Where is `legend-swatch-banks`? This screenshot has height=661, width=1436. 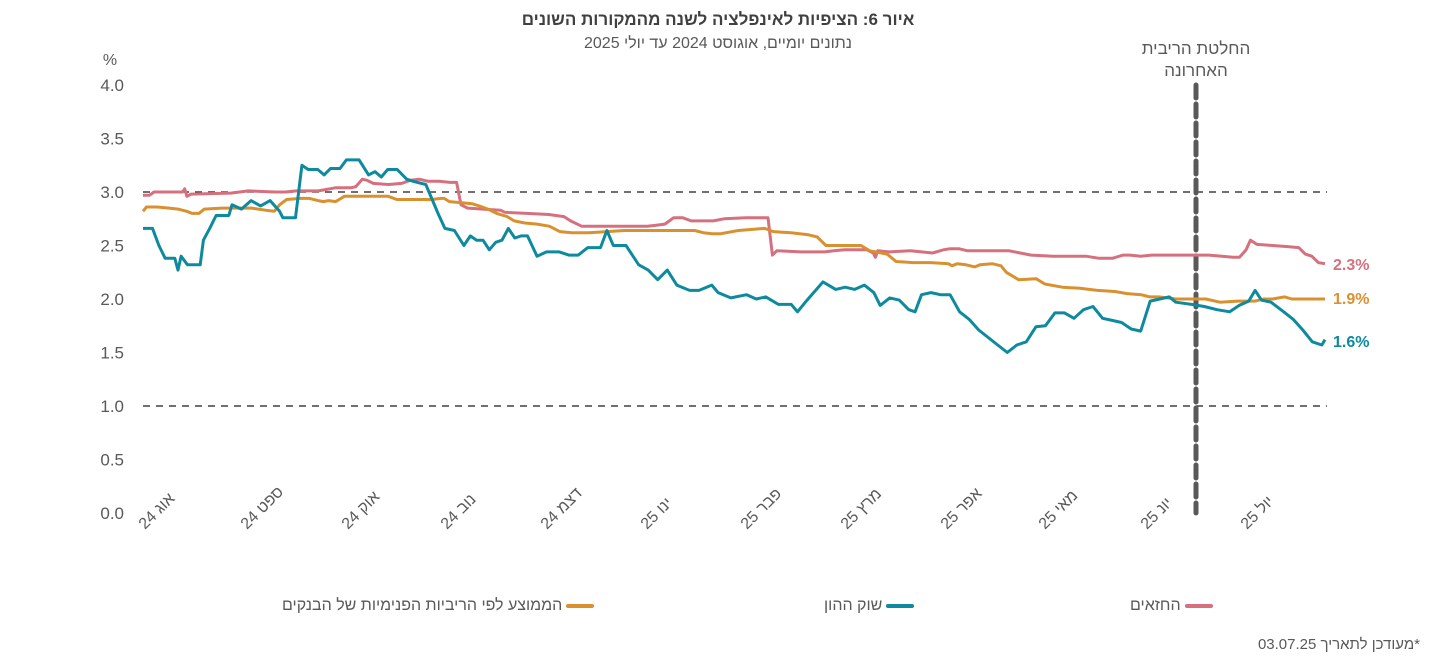
legend-swatch-banks is located at coordinates (580, 606).